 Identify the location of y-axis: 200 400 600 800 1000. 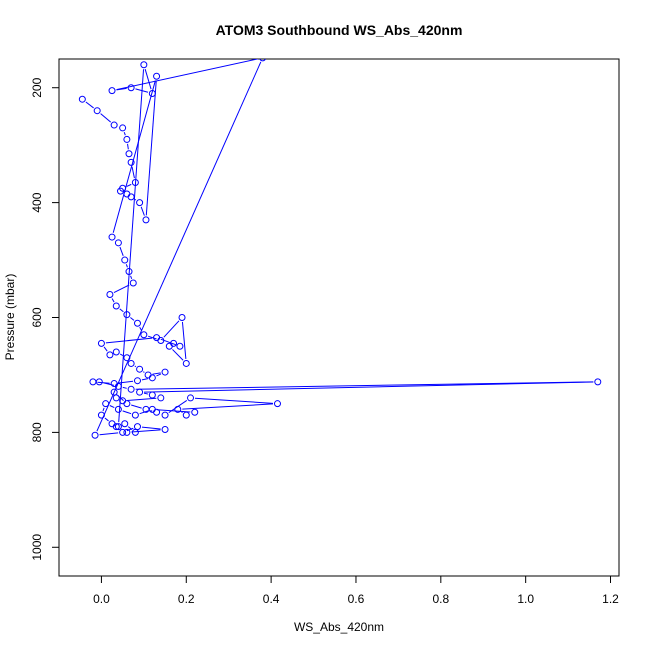
(45, 319).